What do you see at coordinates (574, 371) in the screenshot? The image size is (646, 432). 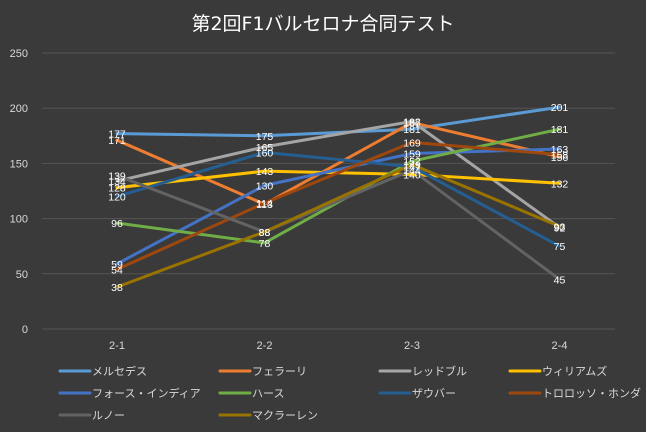 I see `legend-label: ウィリアムズ` at bounding box center [574, 371].